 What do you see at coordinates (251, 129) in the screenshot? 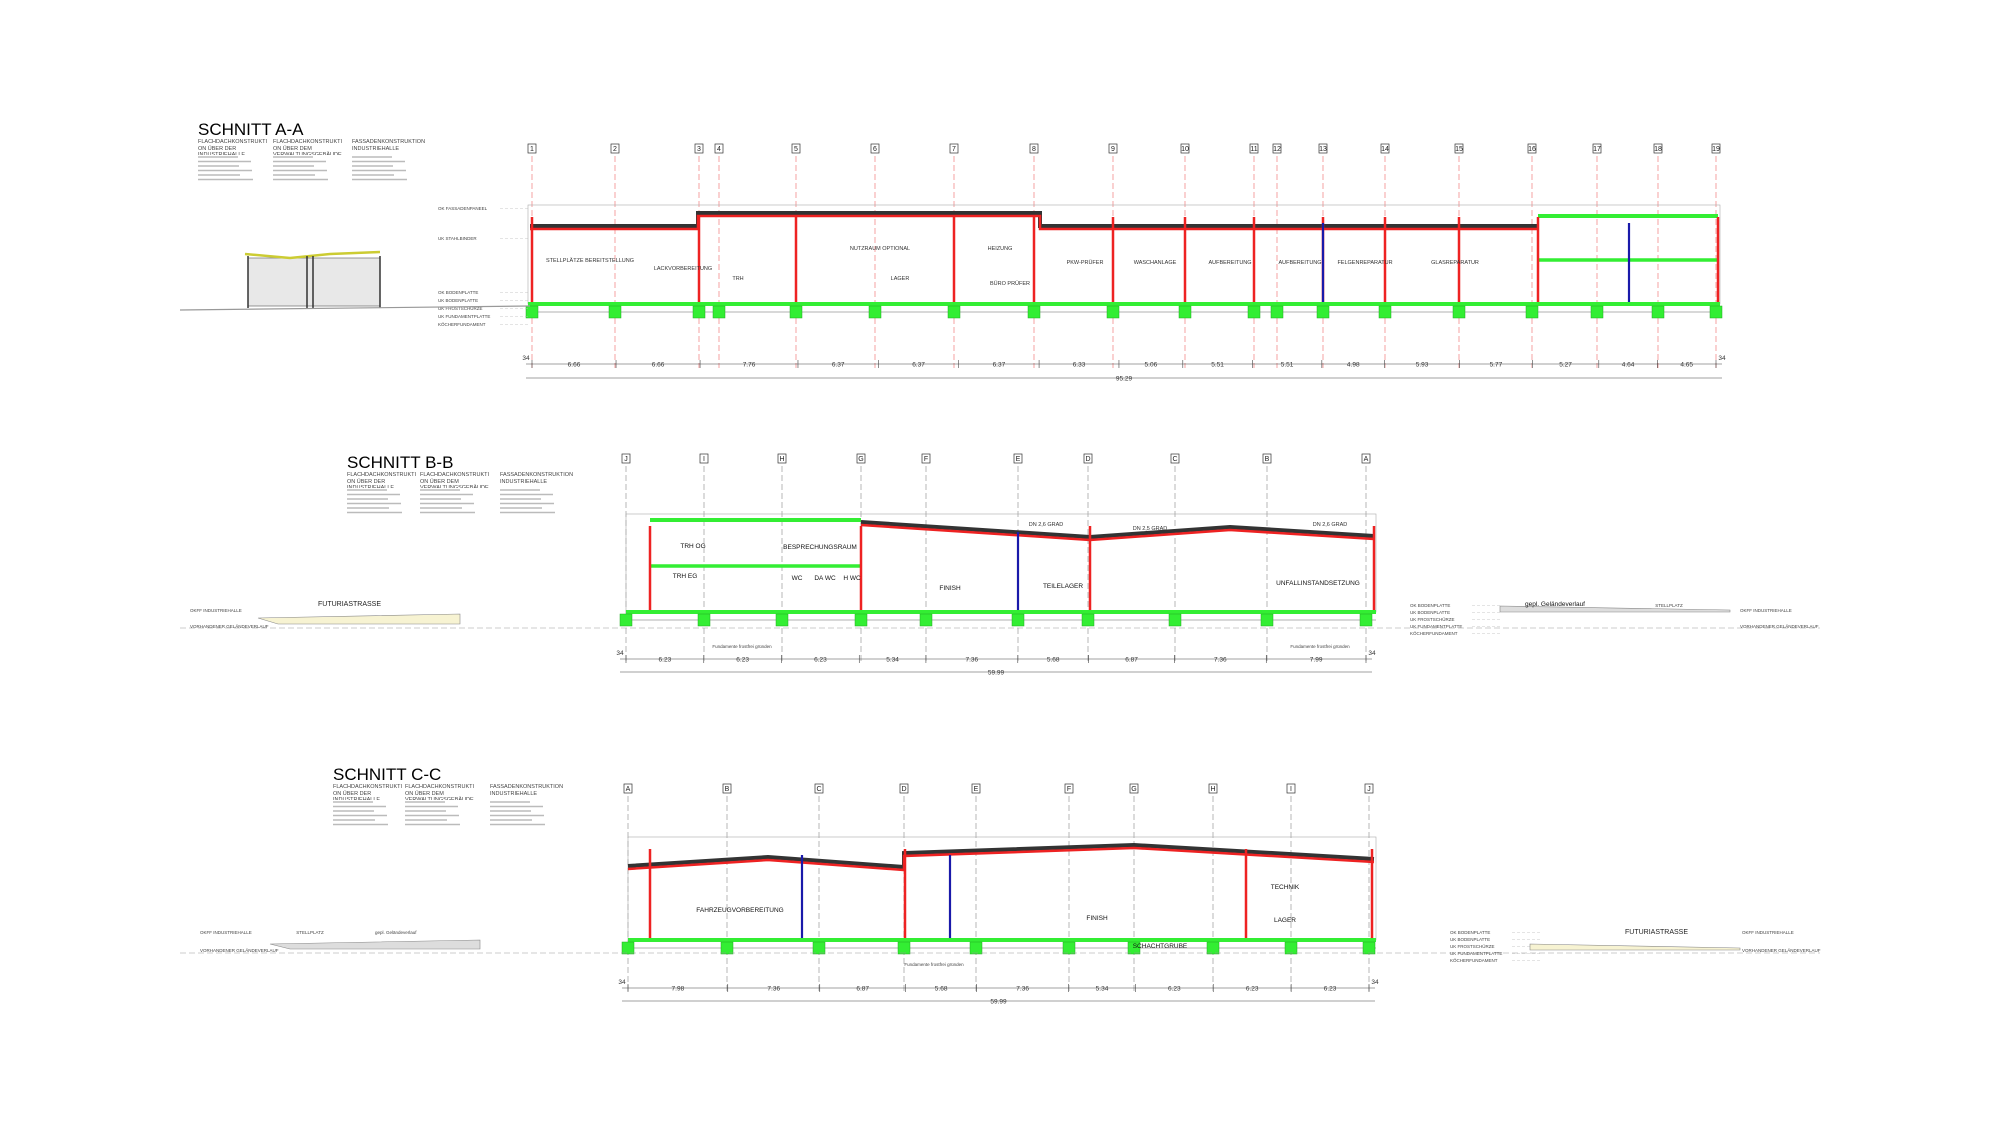
I see `section-title: SCHNITT A-A` at bounding box center [251, 129].